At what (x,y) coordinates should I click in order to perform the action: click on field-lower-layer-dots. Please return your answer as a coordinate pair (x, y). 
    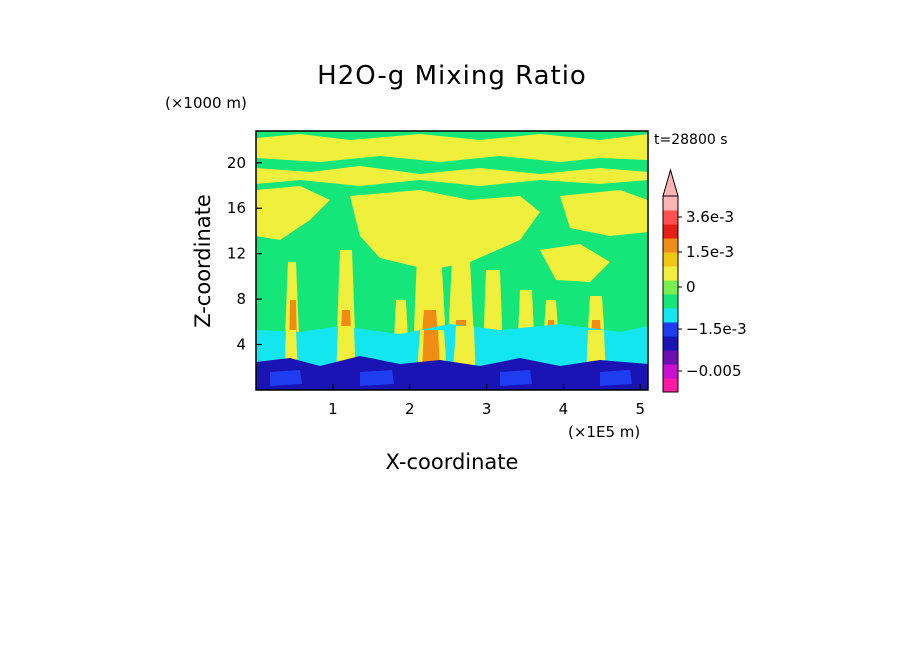
    Looking at the image, I should click on (451, 378).